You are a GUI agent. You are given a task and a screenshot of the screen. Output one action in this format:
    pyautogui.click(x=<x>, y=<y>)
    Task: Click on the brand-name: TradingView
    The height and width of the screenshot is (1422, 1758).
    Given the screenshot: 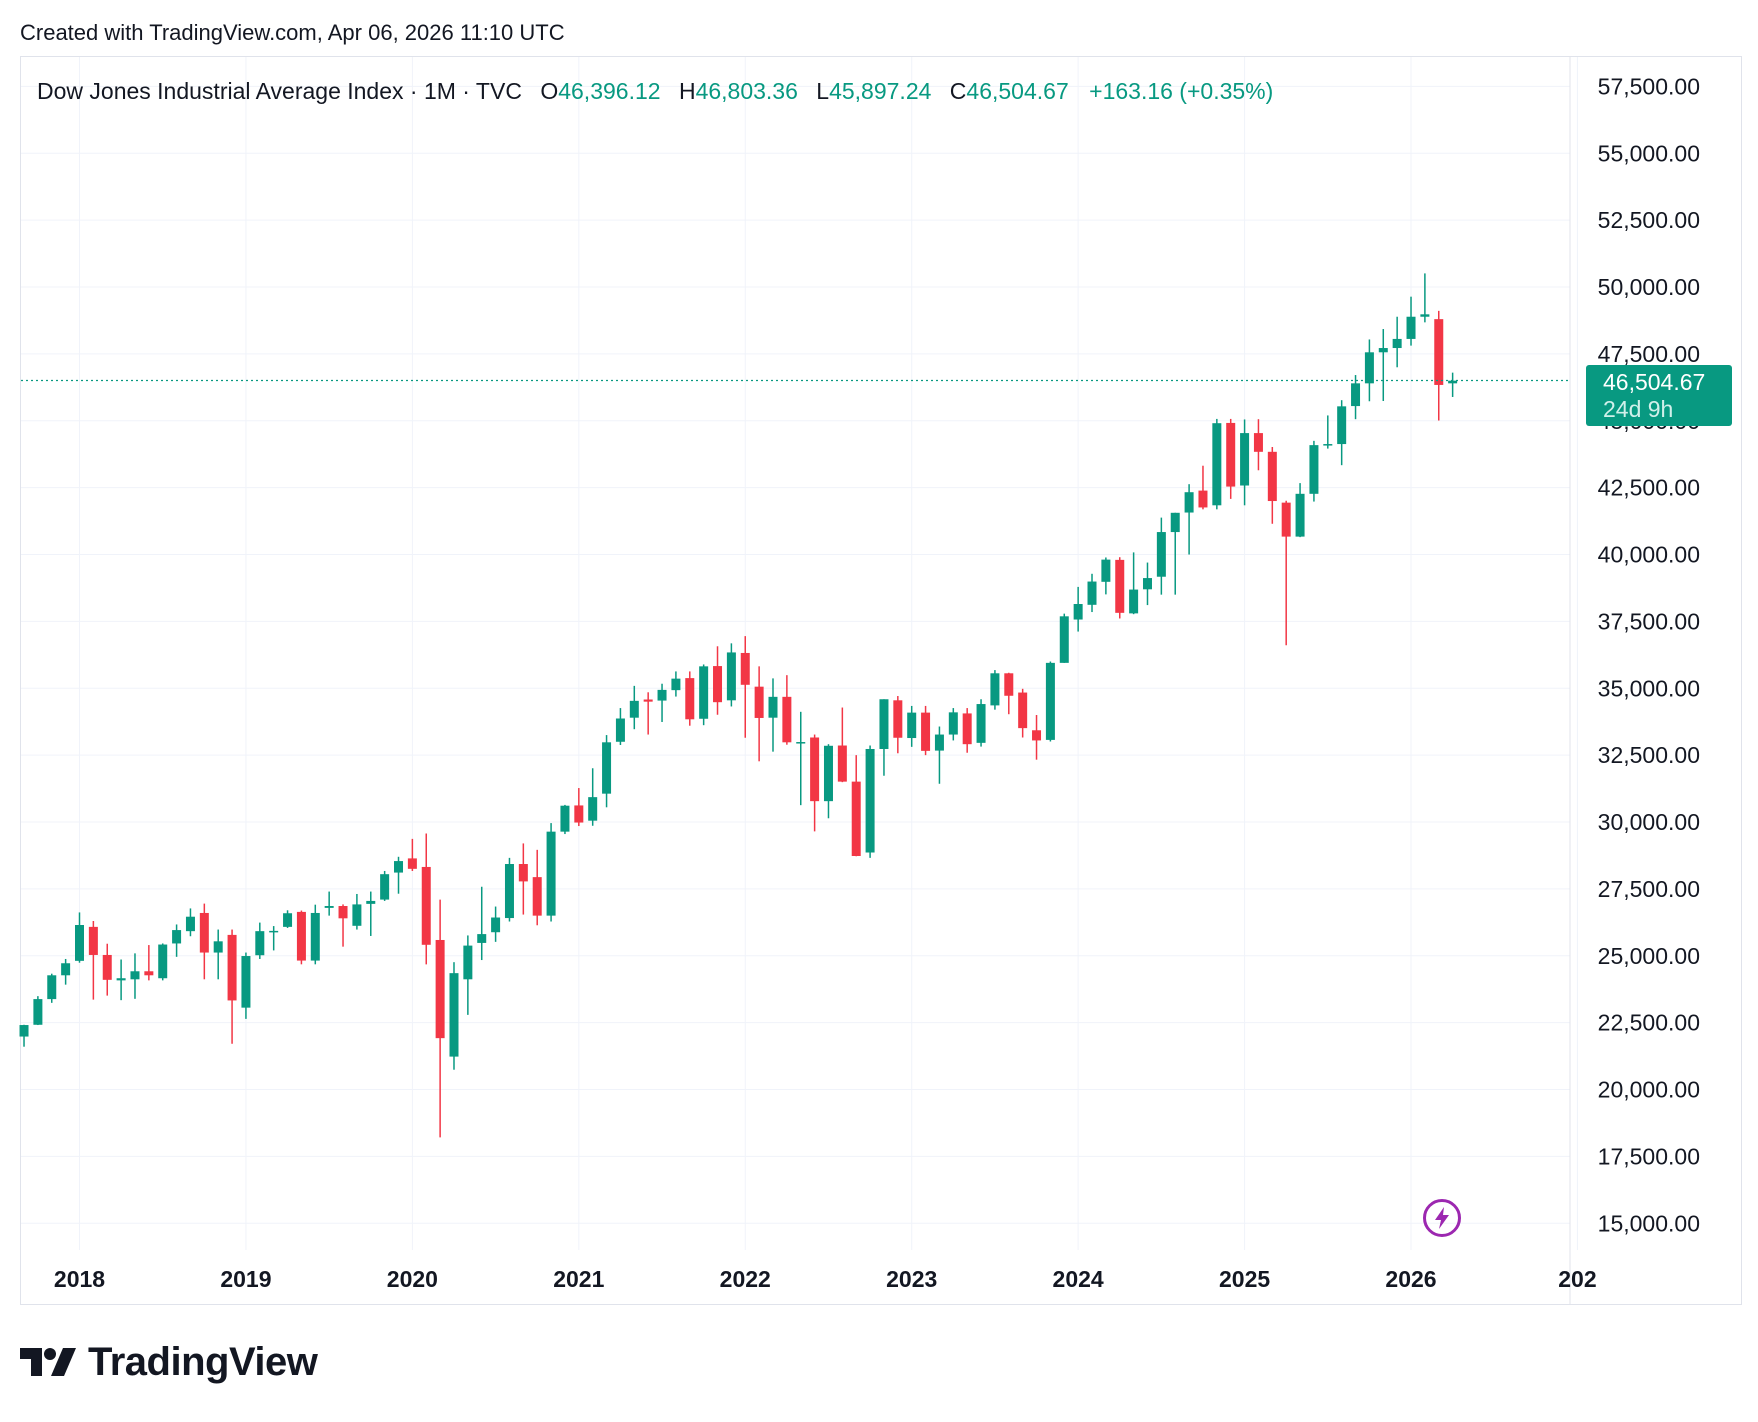 What is the action you would take?
    pyautogui.click(x=203, y=1361)
    